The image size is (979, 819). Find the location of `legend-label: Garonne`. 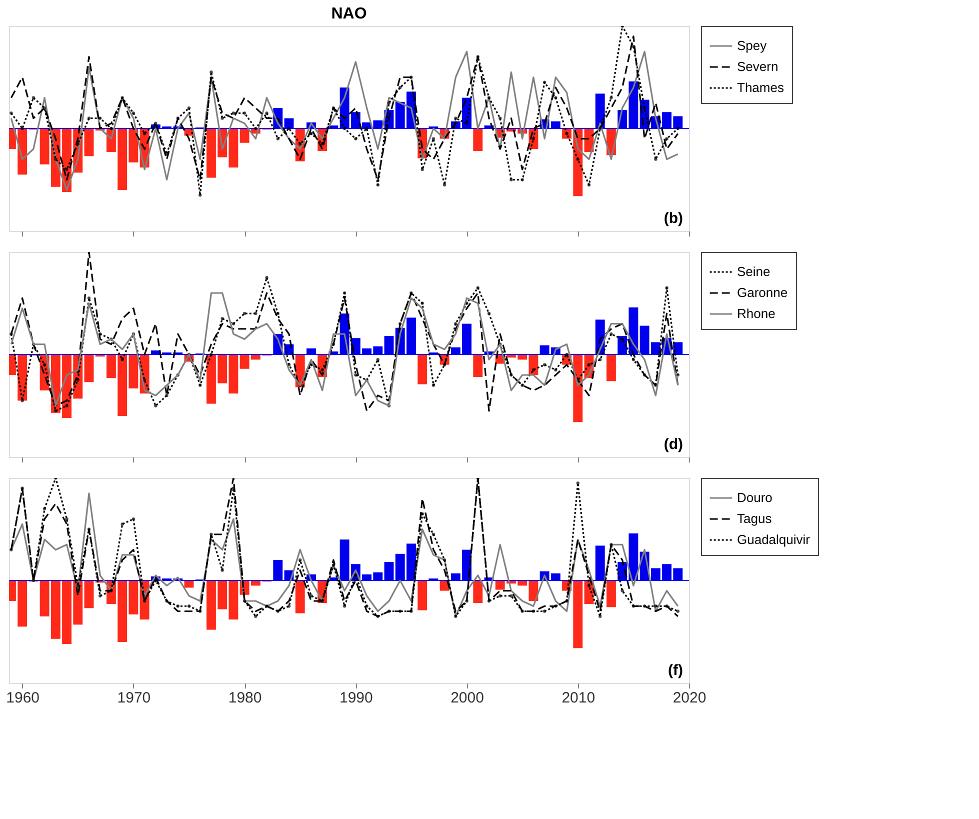

legend-label: Garonne is located at coordinates (762, 292).